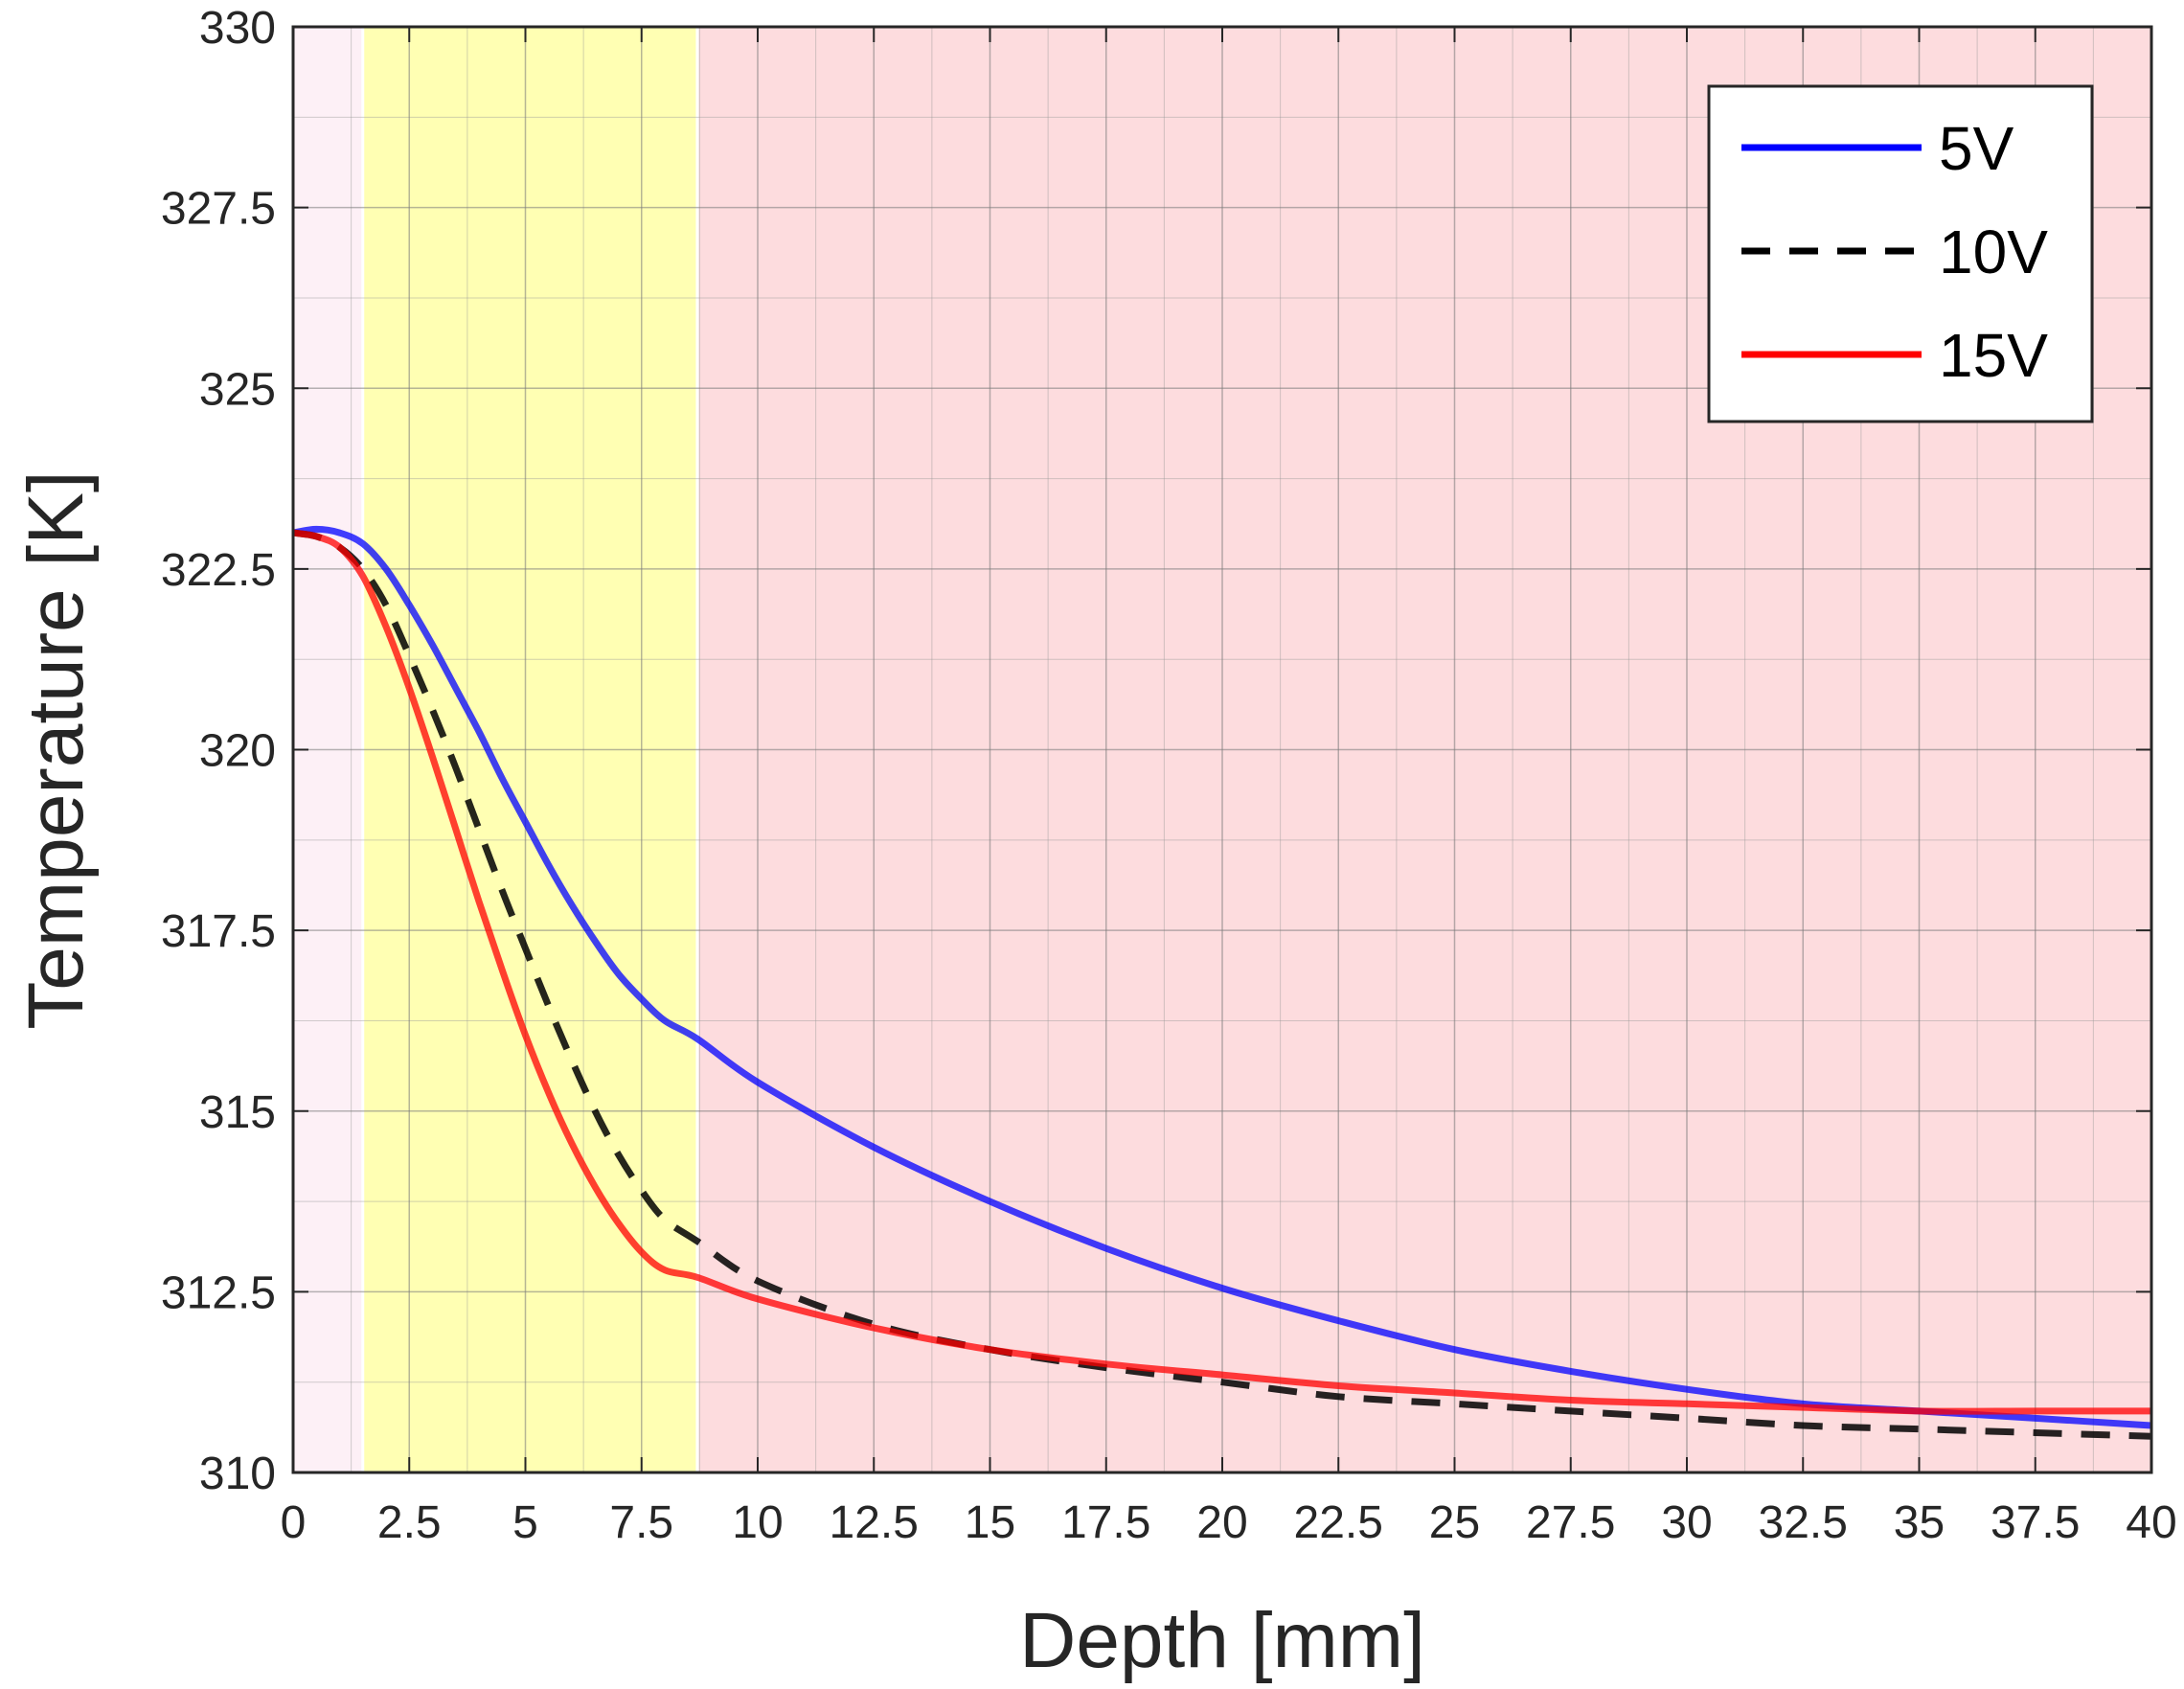 The height and width of the screenshot is (1689, 2184). I want to click on y-tick-label: 310, so click(238, 1474).